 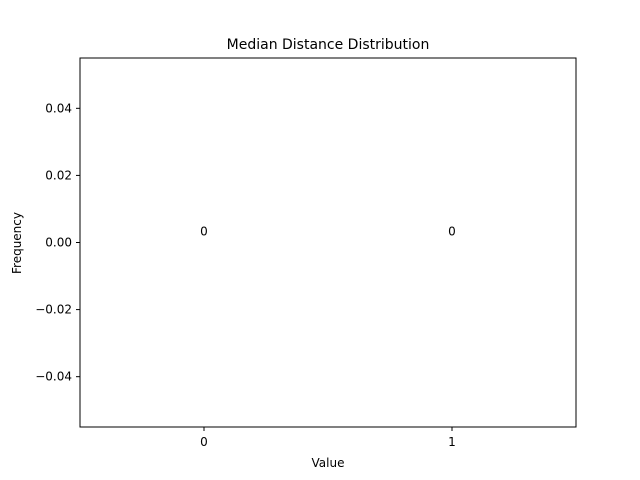 I want to click on y-tick-label: 0.04, so click(x=58, y=108).